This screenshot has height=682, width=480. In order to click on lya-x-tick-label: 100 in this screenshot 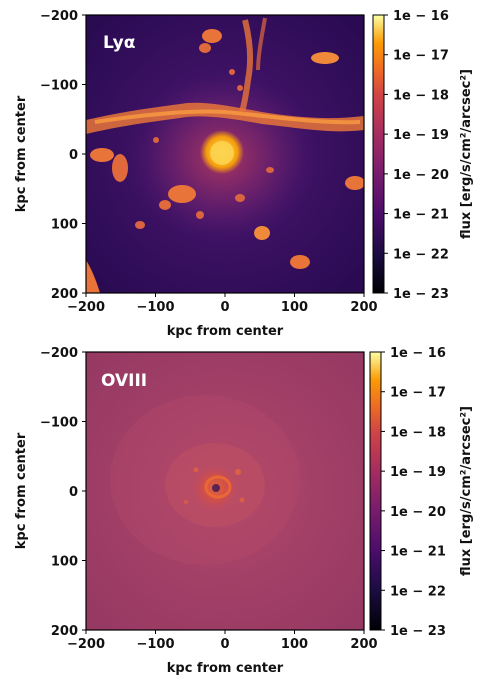, I will do `click(294, 307)`.